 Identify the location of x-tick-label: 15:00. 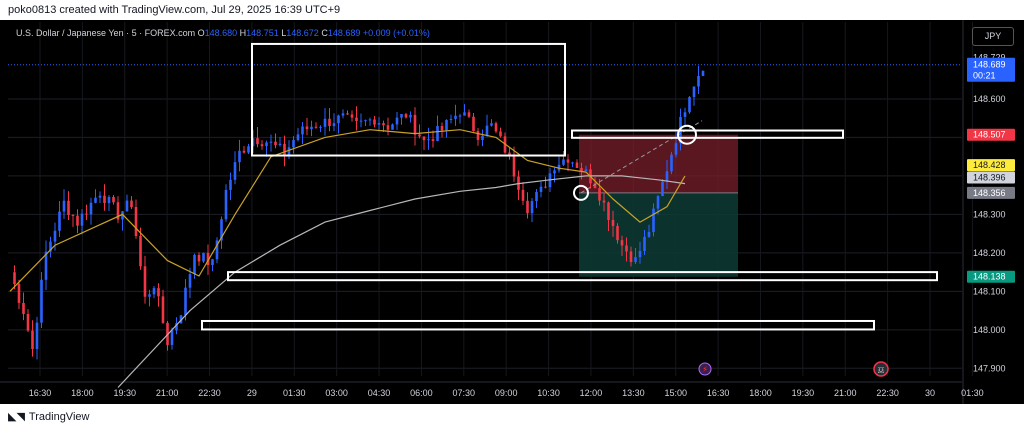
(675, 393).